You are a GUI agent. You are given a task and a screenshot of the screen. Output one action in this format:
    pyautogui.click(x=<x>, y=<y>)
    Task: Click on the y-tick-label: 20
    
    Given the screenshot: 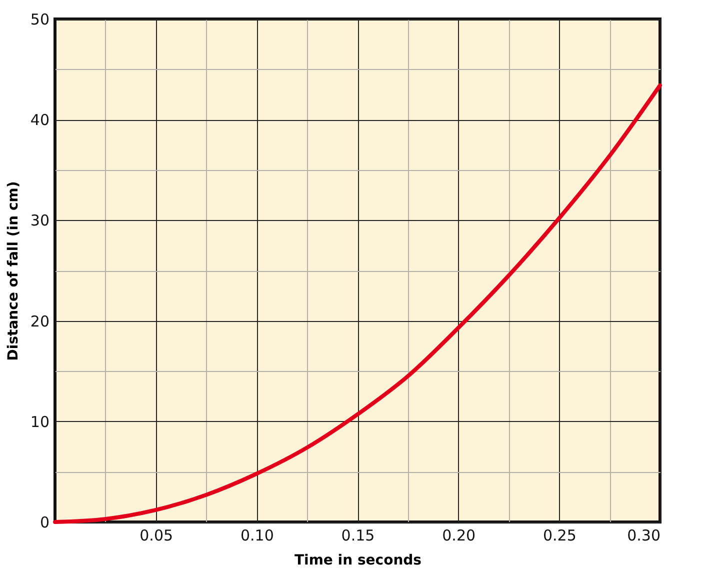 What is the action you would take?
    pyautogui.click(x=40, y=321)
    